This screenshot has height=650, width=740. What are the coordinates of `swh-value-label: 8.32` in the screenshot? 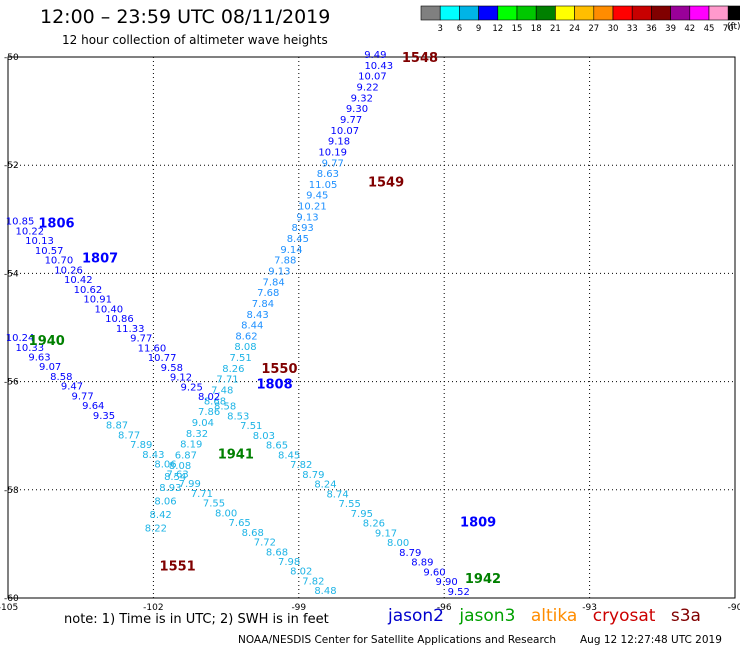 It's located at (197, 434).